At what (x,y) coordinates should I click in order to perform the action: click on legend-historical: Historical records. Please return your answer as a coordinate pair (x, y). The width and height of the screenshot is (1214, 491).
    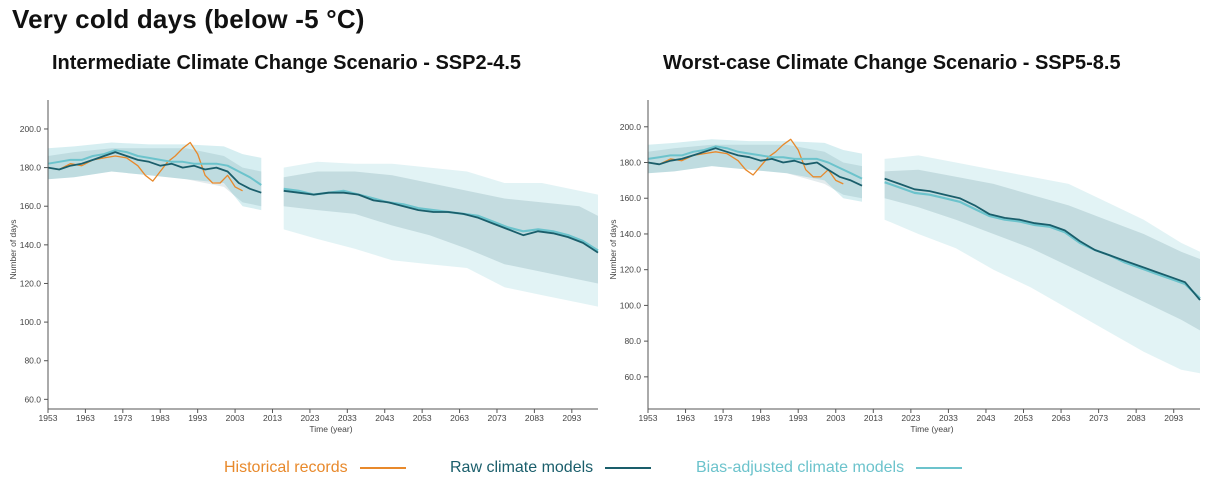
    Looking at the image, I should click on (315, 468).